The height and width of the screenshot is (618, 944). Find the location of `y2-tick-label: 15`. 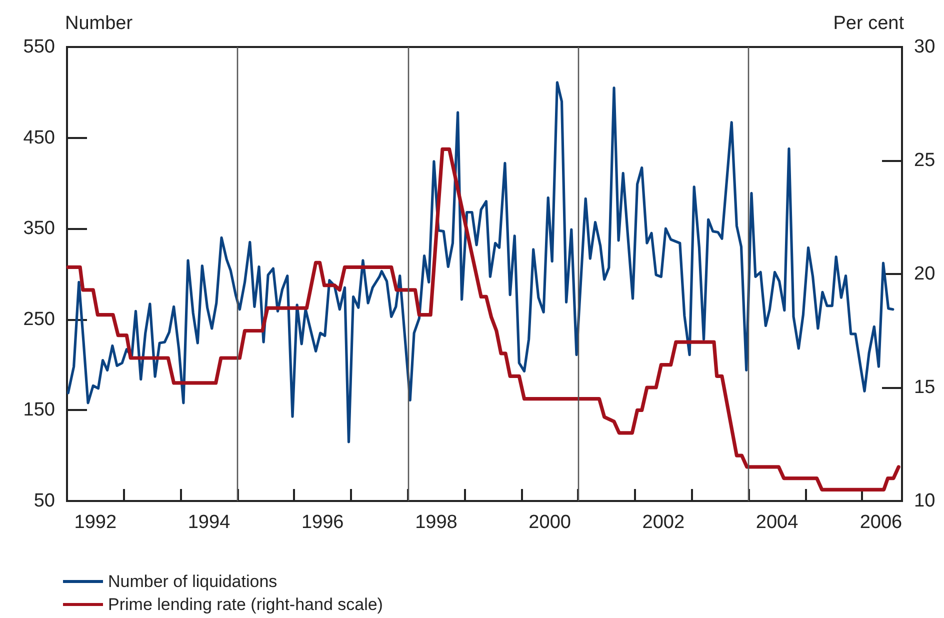

y2-tick-label: 15 is located at coordinates (925, 387).